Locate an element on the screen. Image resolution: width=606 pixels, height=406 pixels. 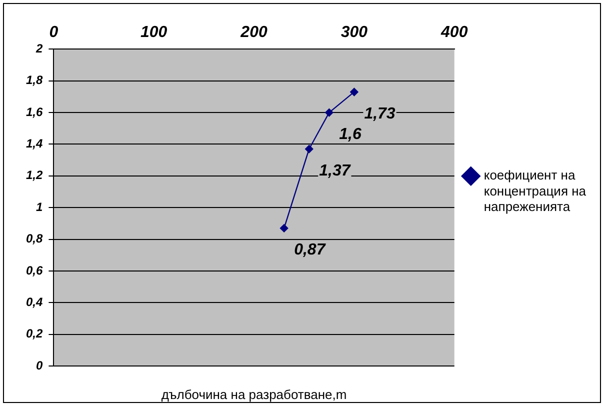
y-tick-label: 0,2 is located at coordinates (34, 333).